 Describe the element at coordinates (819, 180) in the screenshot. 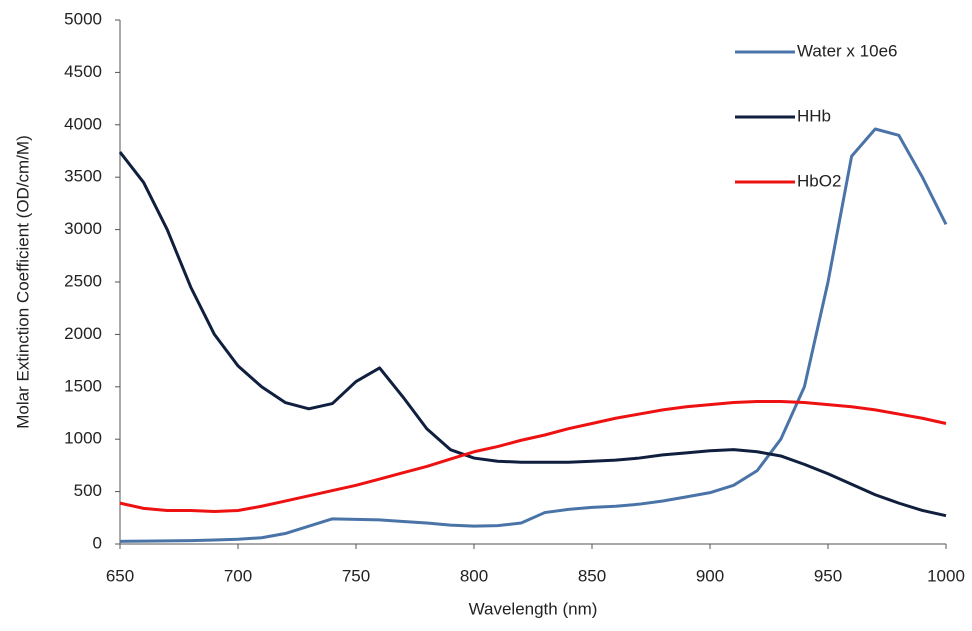

I see `legend-label: HbO2` at that location.